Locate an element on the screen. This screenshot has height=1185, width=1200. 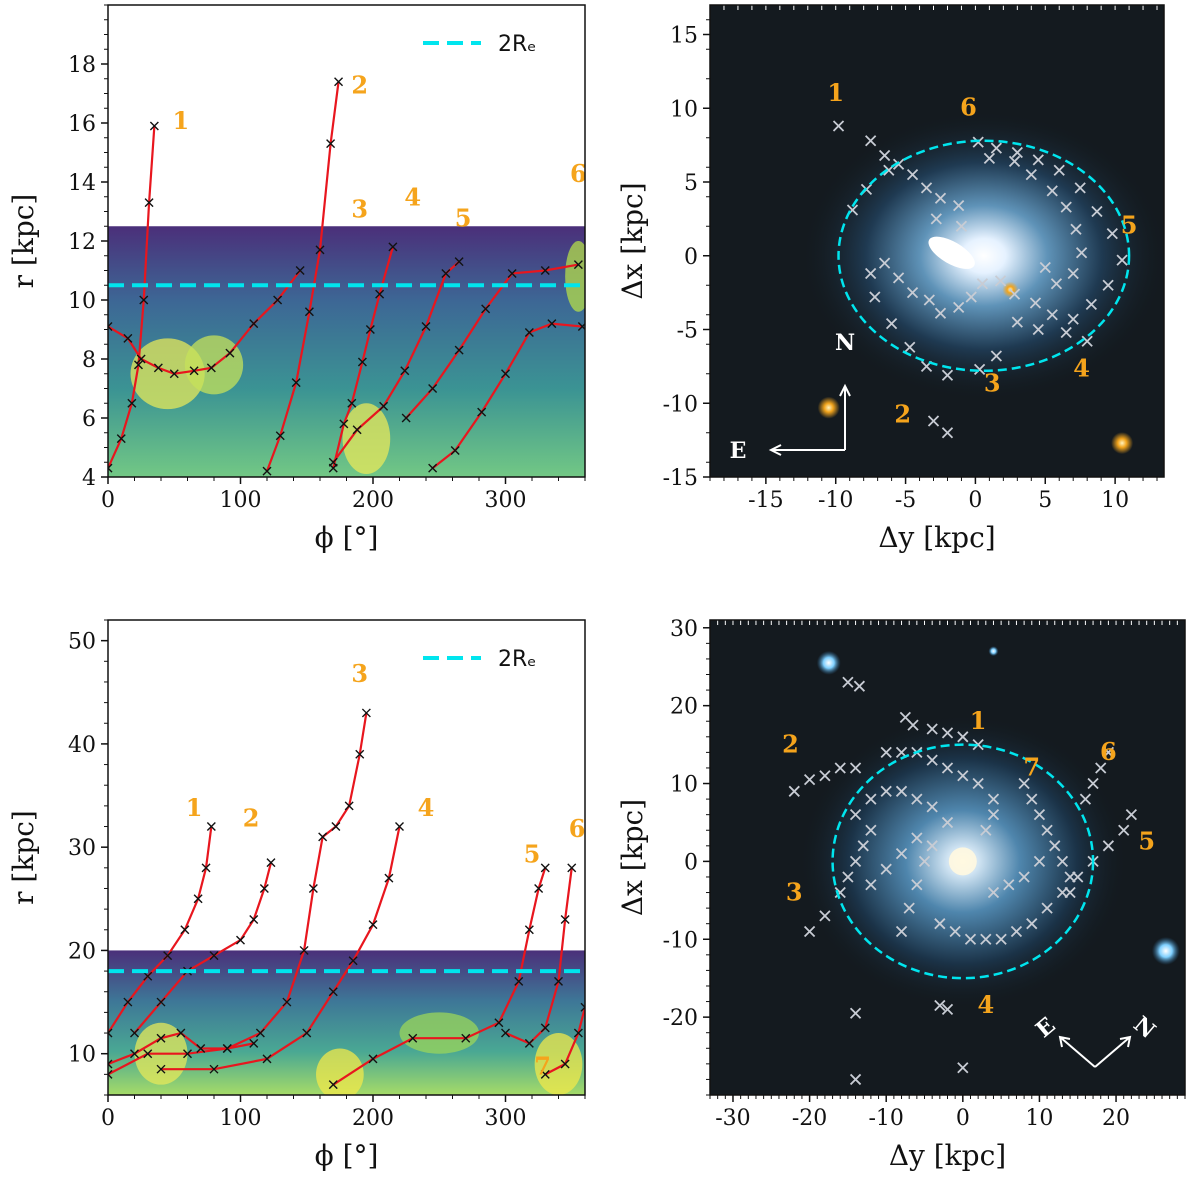
y-tick-label: 15 is located at coordinates (684, 36).